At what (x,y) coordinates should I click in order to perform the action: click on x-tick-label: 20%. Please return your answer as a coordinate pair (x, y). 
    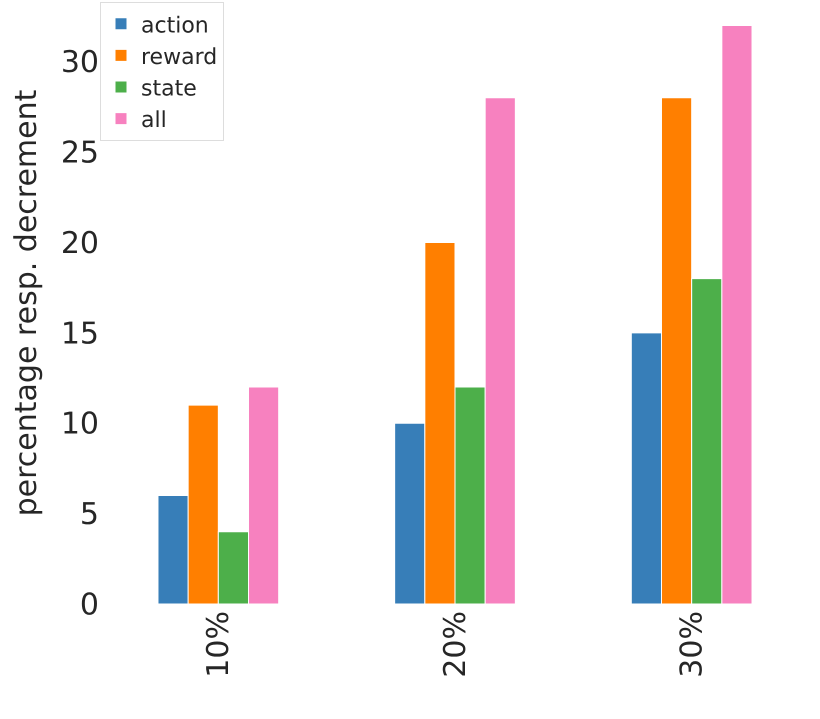
    Looking at the image, I should click on (455, 644).